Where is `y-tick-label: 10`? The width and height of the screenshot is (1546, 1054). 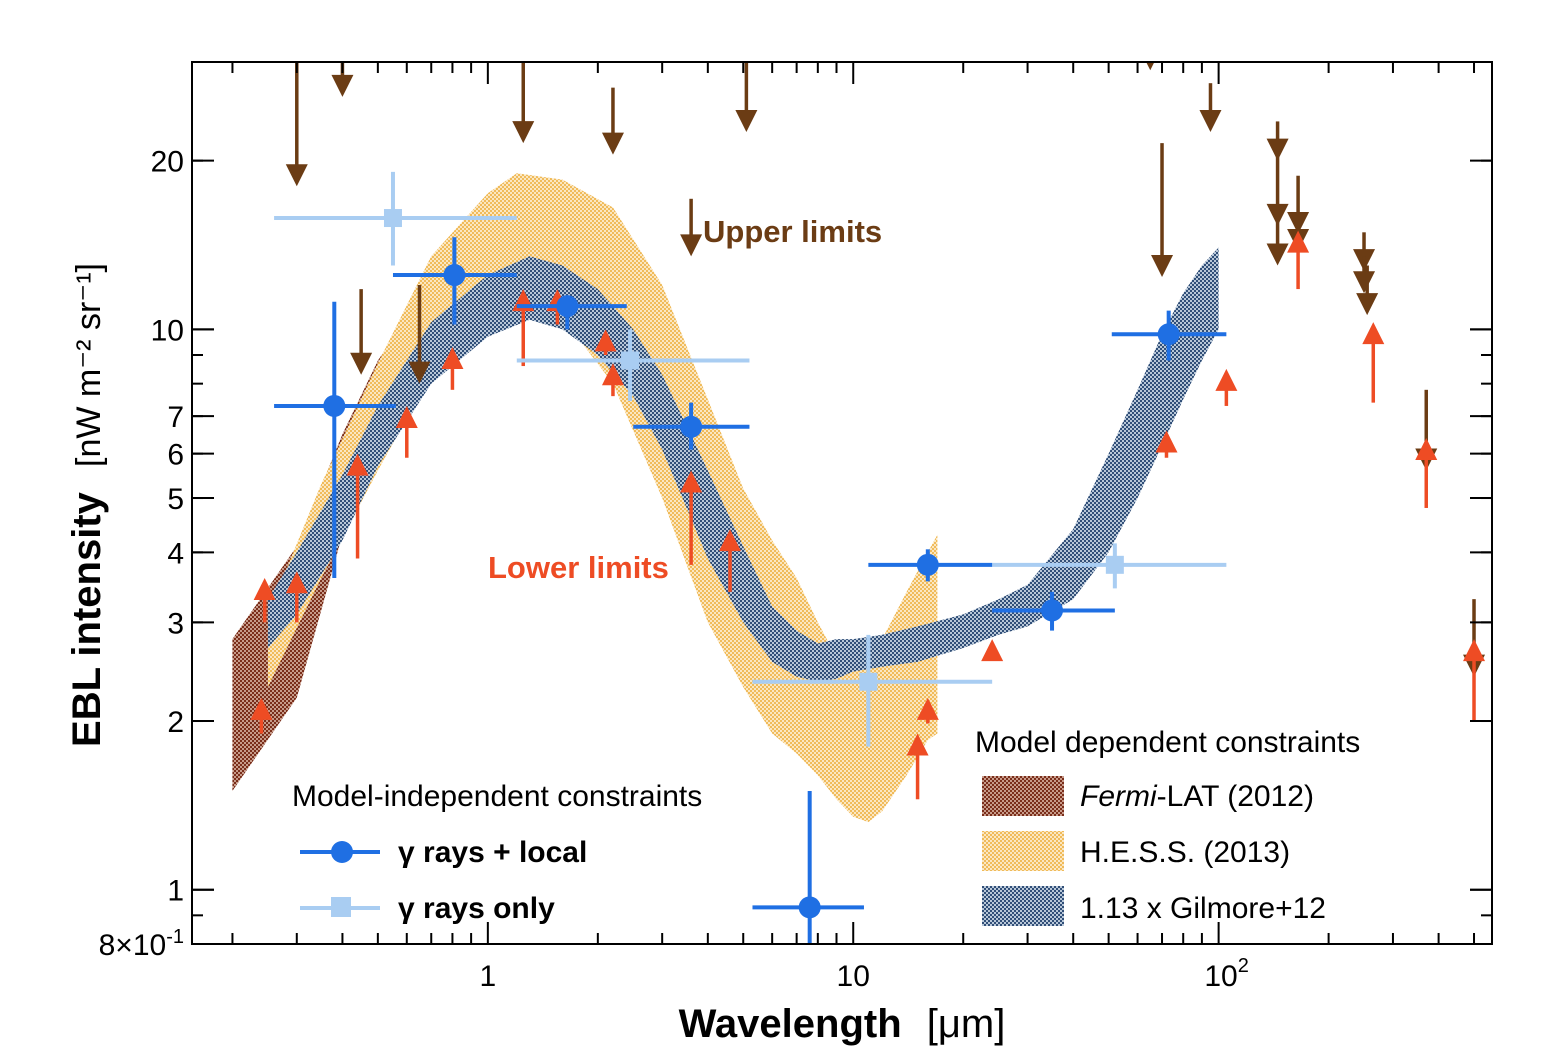
y-tick-label: 10 is located at coordinates (167, 330).